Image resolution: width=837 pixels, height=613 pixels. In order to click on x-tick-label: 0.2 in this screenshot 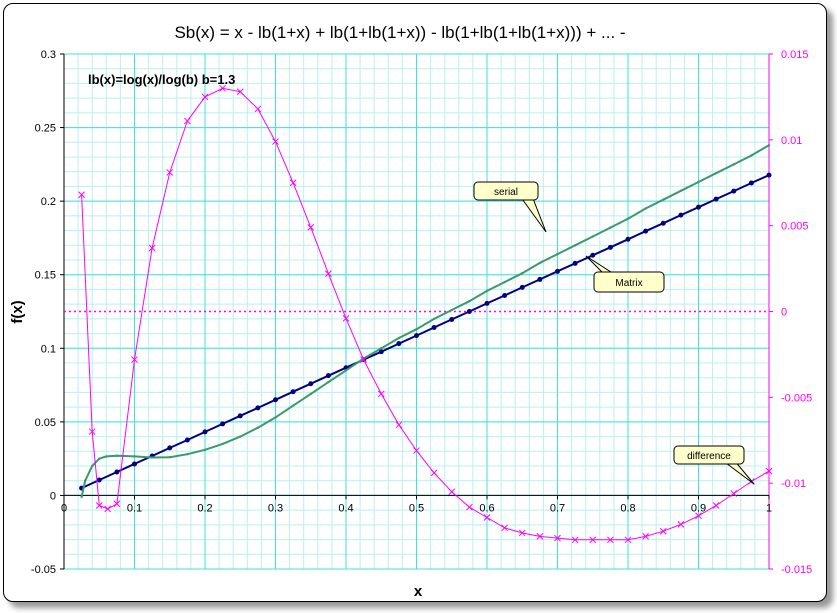, I will do `click(204, 508)`.